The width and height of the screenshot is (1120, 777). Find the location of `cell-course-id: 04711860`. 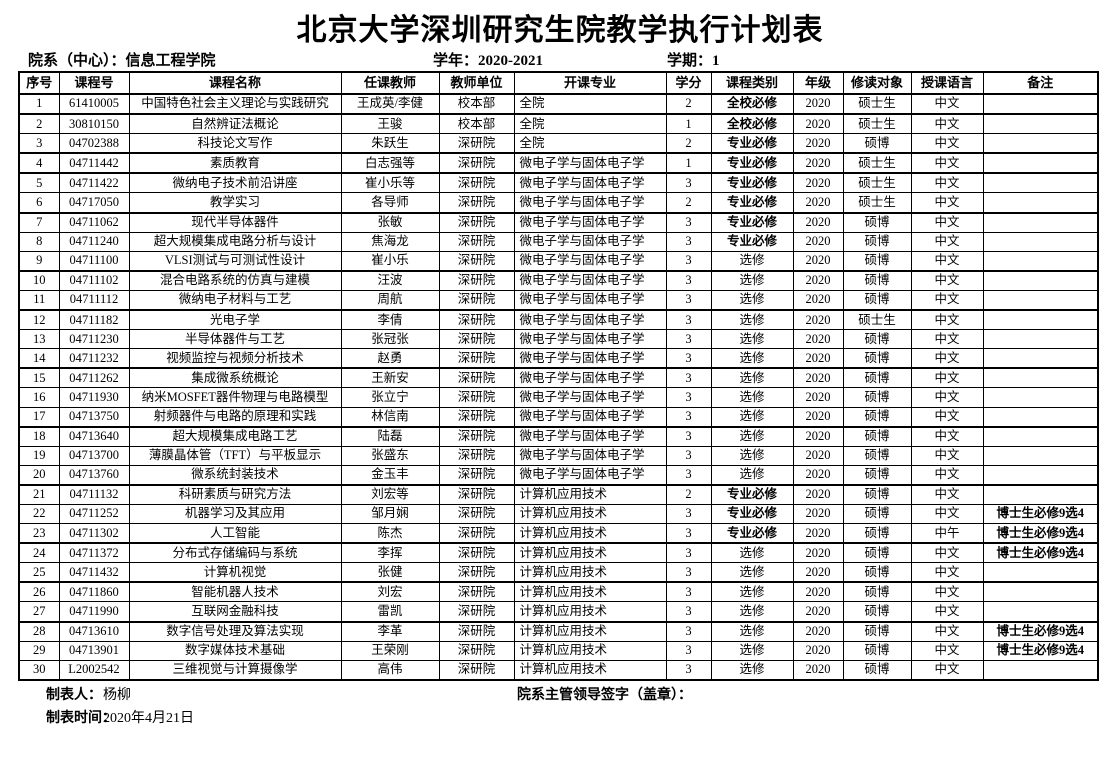

cell-course-id: 04711860 is located at coordinates (94, 592).